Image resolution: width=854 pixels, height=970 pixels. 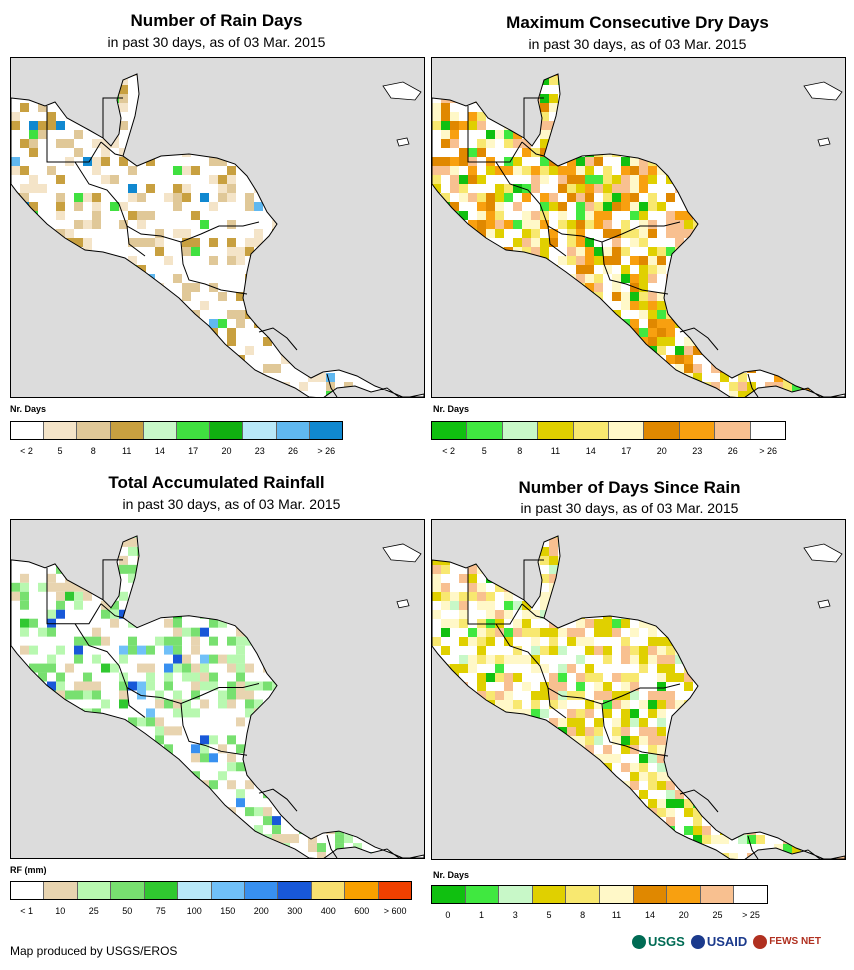 I want to click on legend-swatch, so click(x=768, y=430).